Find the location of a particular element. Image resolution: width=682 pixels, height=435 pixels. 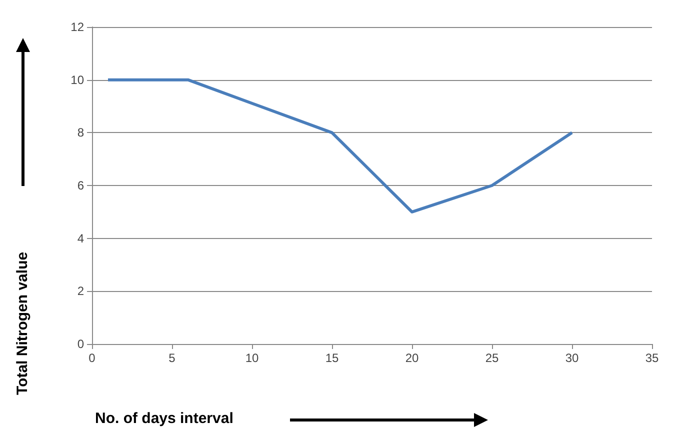

x-tick-label: 25 is located at coordinates (492, 358).